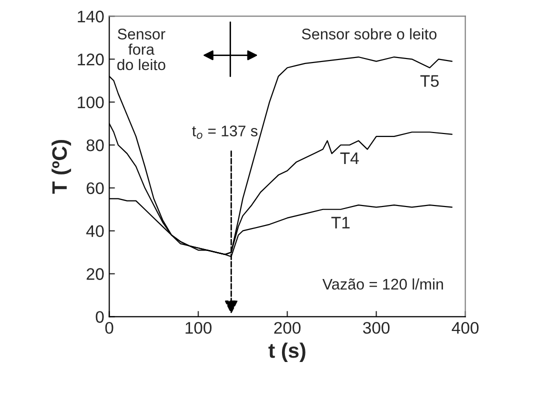 This screenshot has height=406, width=533. What do you see at coordinates (382, 284) in the screenshot?
I see `annotation: Vazão = 120 l/min` at bounding box center [382, 284].